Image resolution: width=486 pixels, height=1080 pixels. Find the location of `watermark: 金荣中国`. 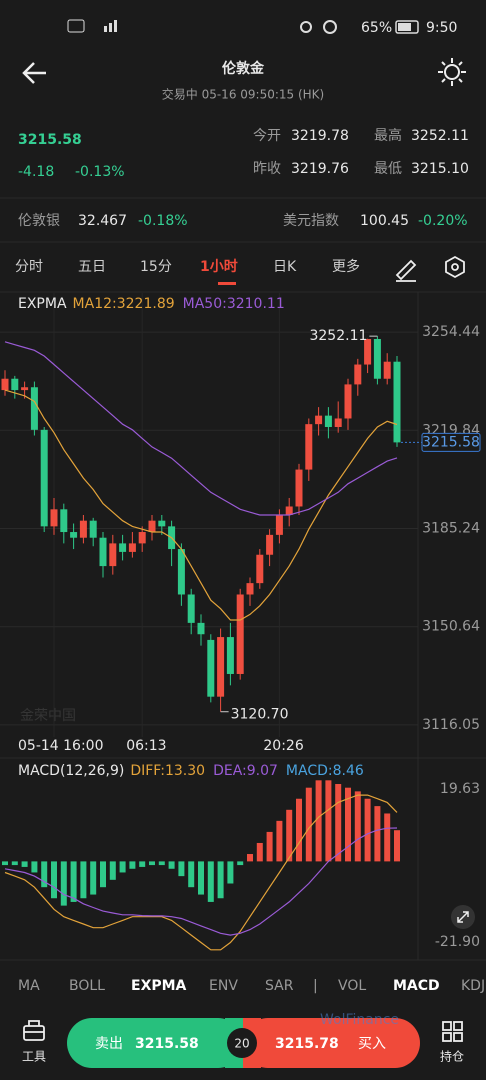

watermark: 金荣中国 is located at coordinates (48, 716).